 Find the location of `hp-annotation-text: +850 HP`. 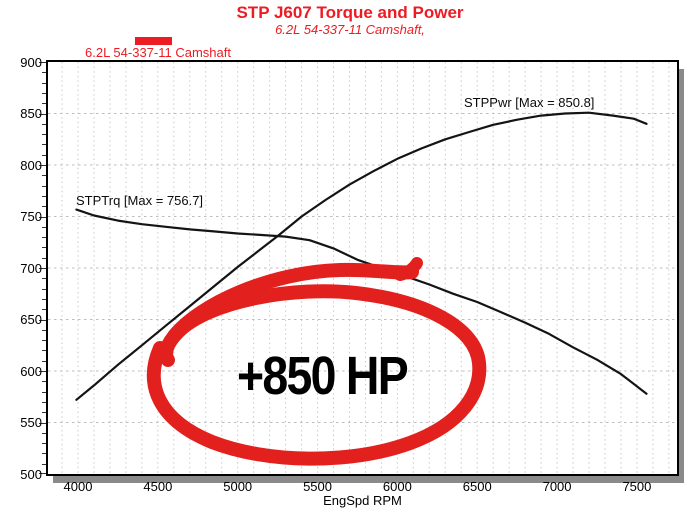

hp-annotation-text: +850 HP is located at coordinates (323, 376).